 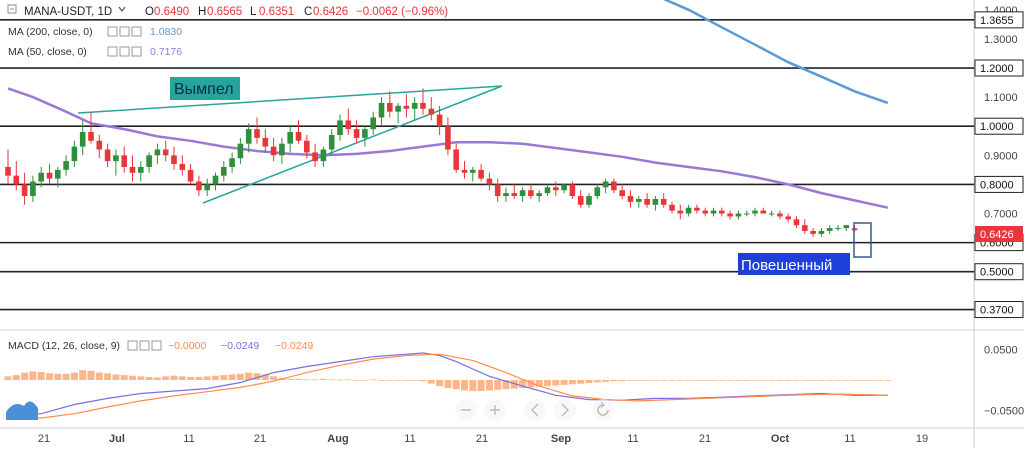 I want to click on macd-signal-value: −0.0249, so click(x=294, y=346).